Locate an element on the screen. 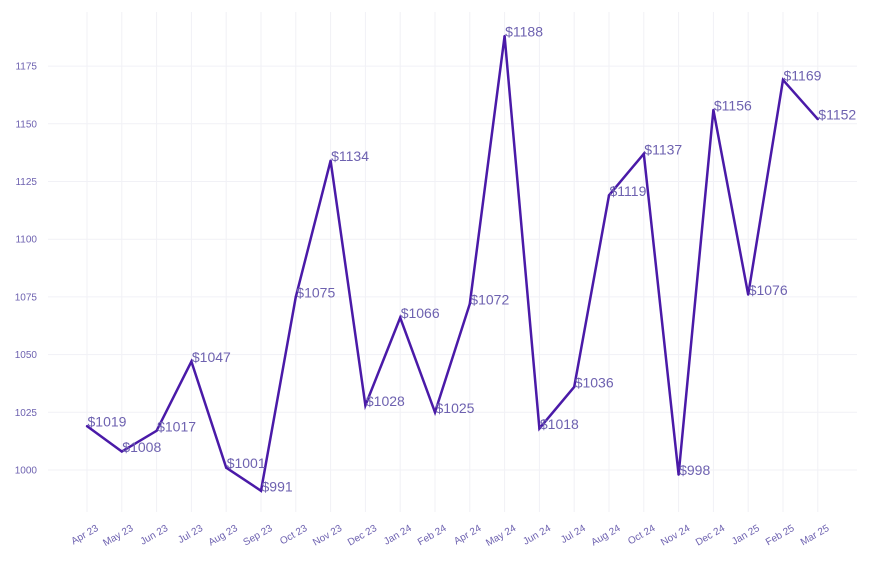 This screenshot has width=872, height=565. x-tick-label: Jan 25 is located at coordinates (746, 535).